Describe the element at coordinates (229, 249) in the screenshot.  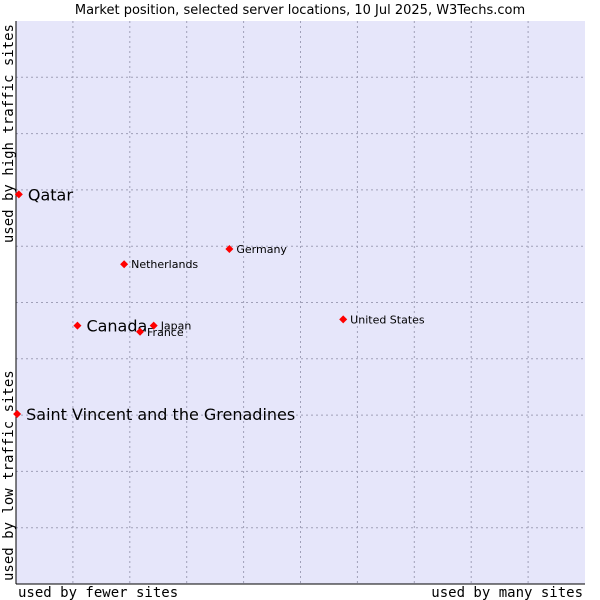
I see `point-germany` at that location.